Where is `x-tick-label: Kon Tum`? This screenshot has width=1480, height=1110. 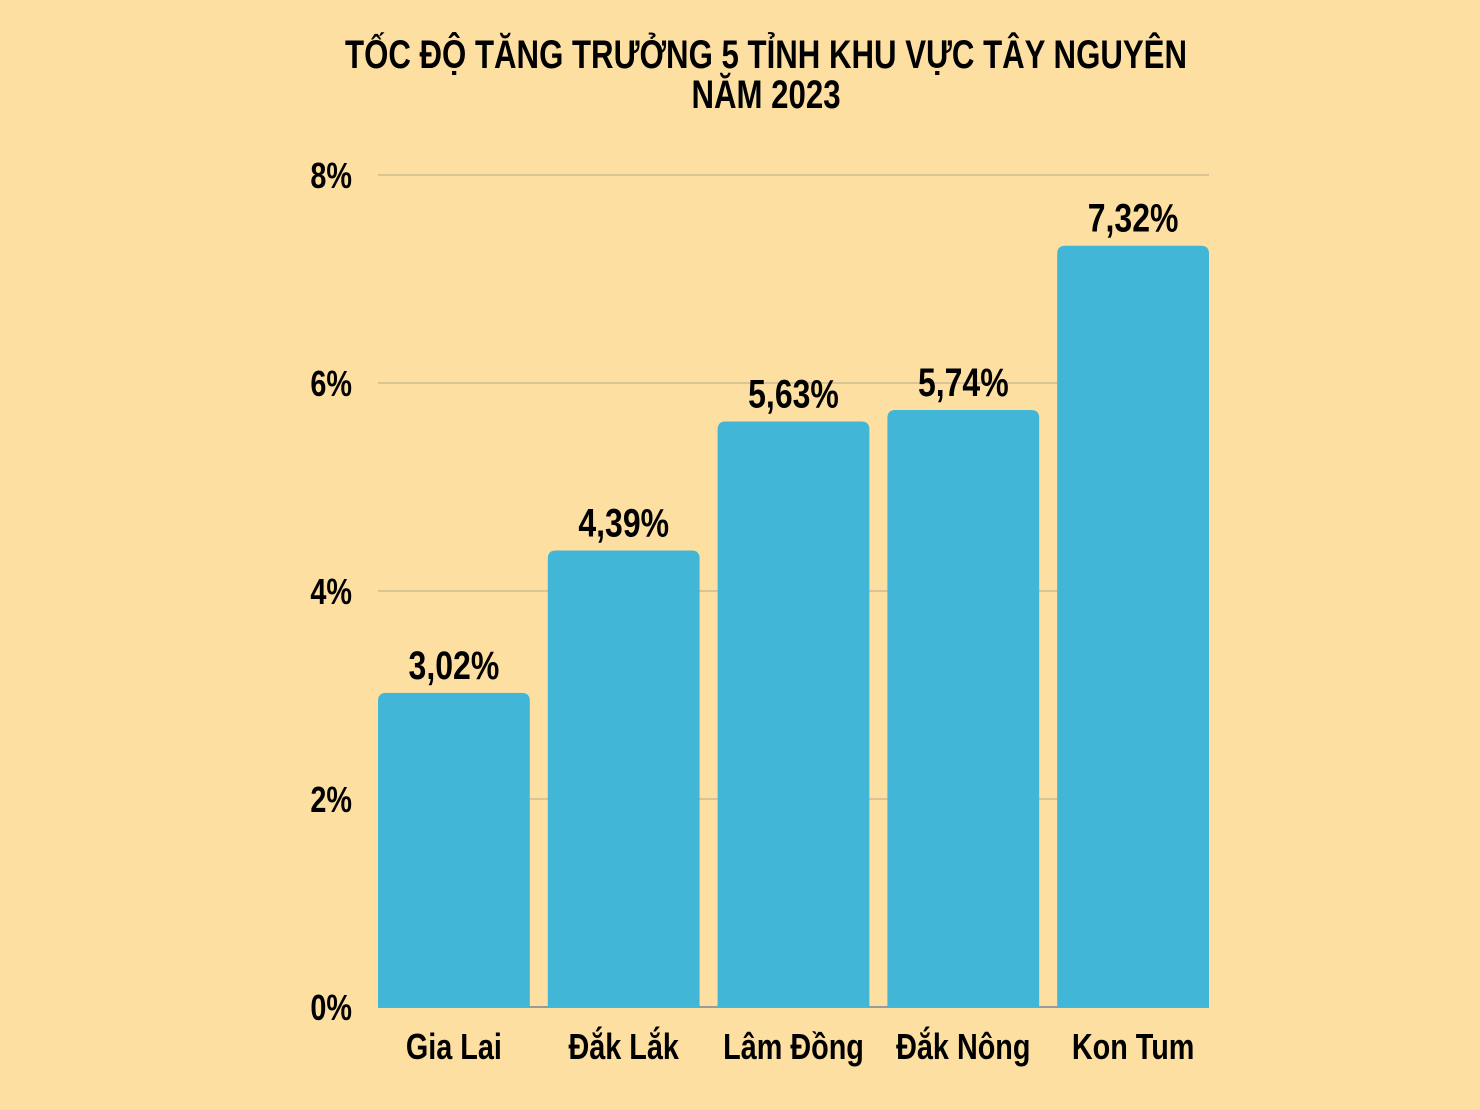
x-tick-label: Kon Tum is located at coordinates (1133, 1046).